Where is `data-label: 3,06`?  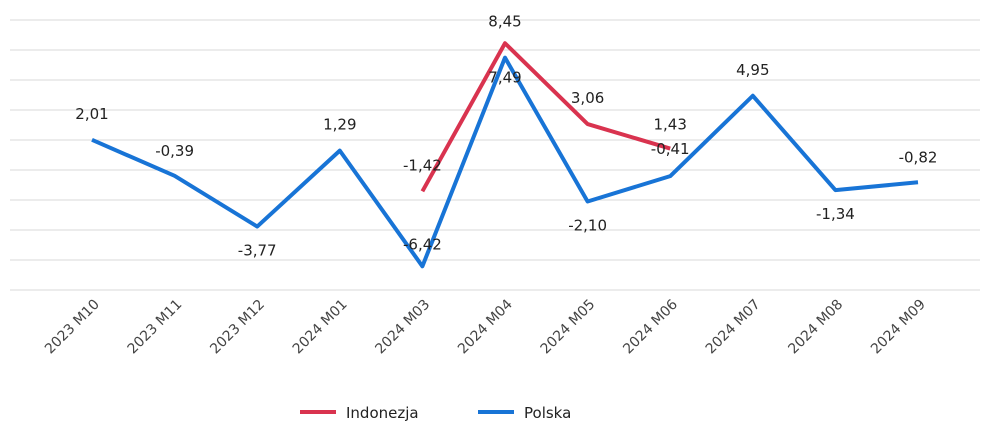 data-label: 3,06 is located at coordinates (587, 98).